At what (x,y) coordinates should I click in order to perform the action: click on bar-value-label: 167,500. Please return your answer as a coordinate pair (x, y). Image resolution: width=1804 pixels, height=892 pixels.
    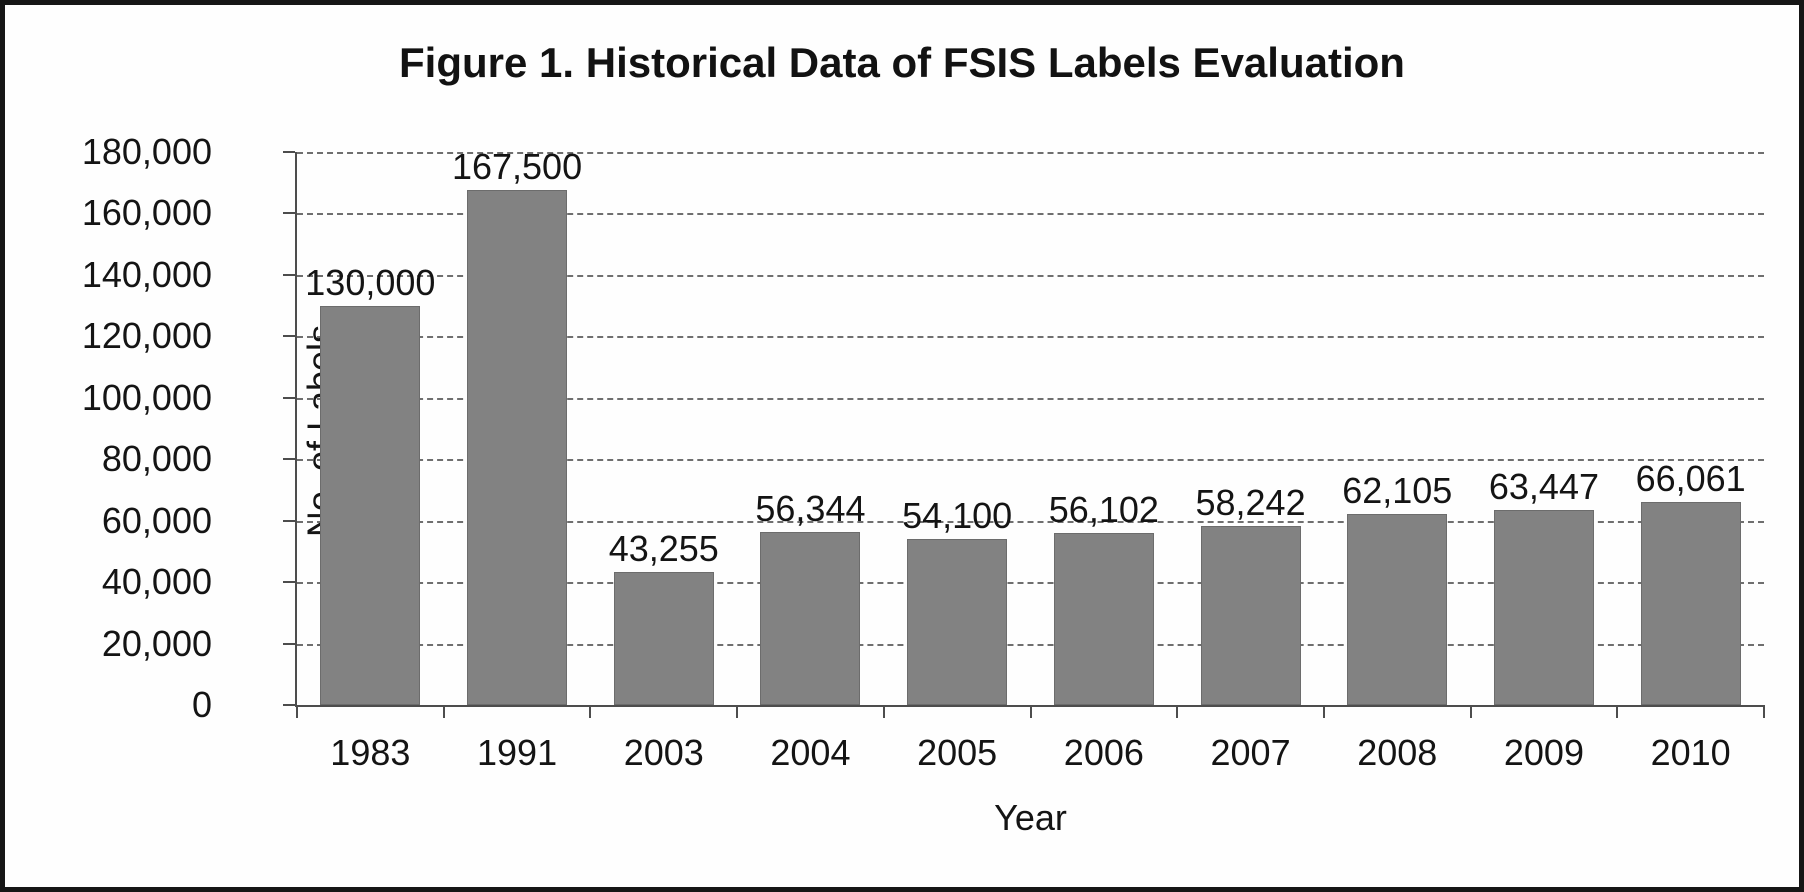
    Looking at the image, I should click on (517, 167).